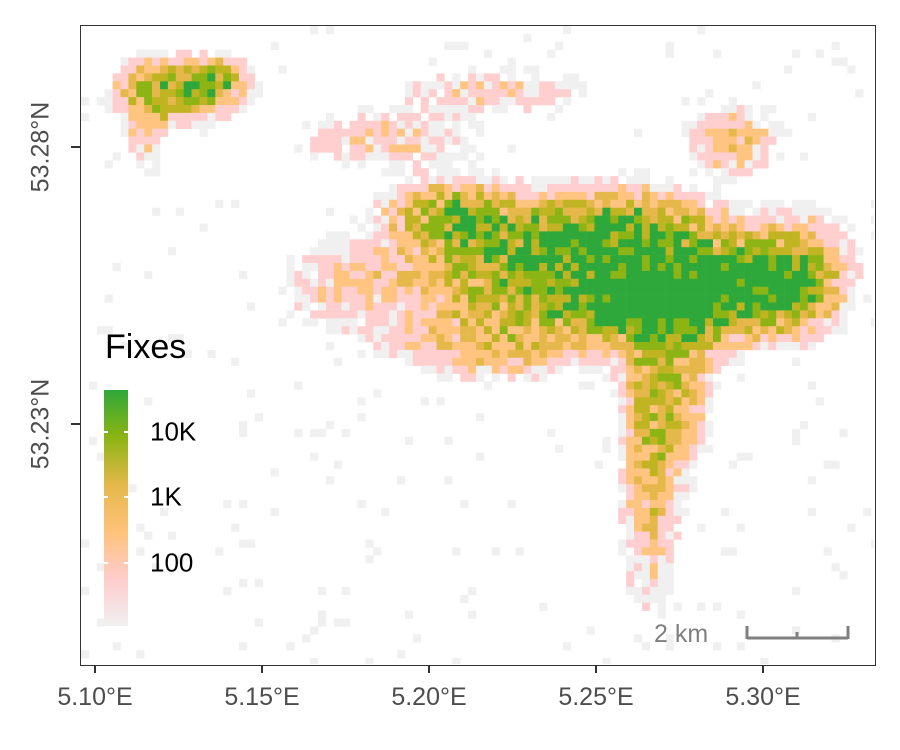 This screenshot has height=750, width=900. What do you see at coordinates (172, 562) in the screenshot?
I see `legend-label-100: 100` at bounding box center [172, 562].